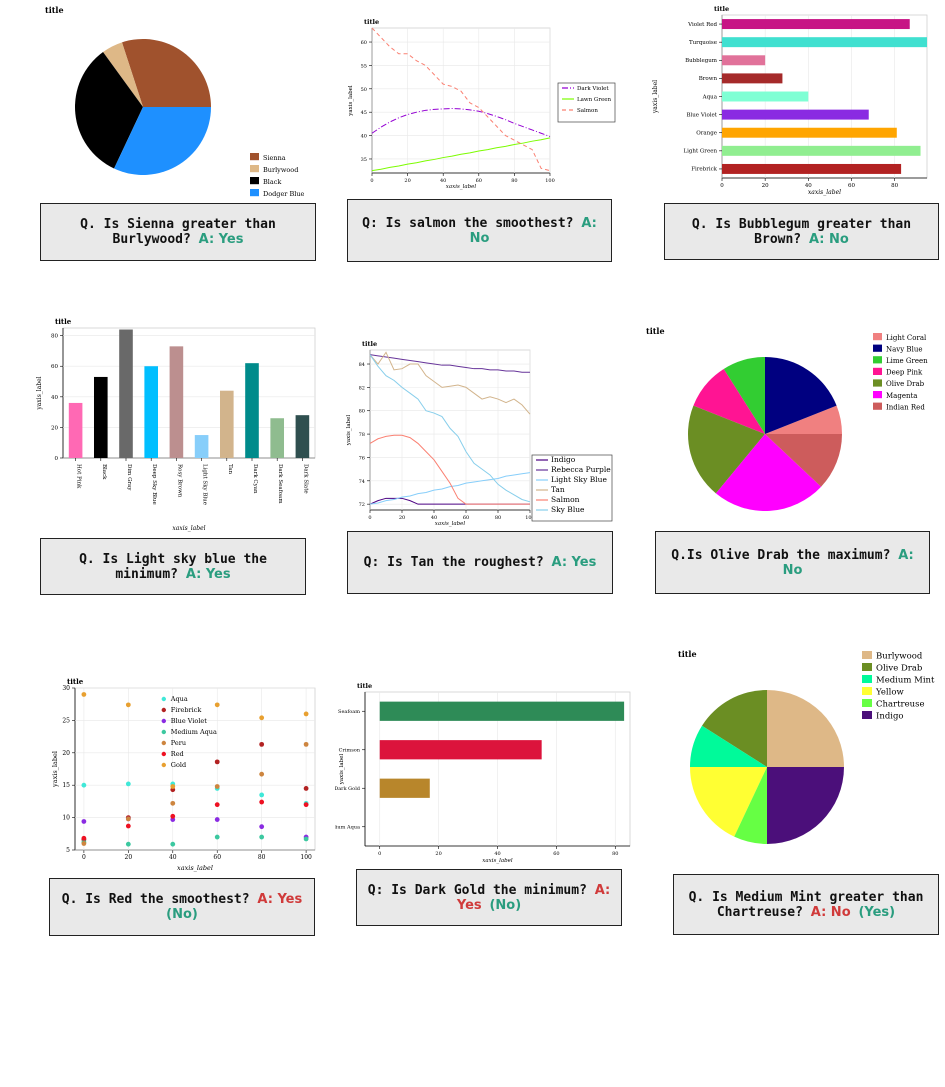 The image size is (945, 1087). Describe the element at coordinates (765, 186) in the screenshot. I see `x-tick-label: 20` at that location.